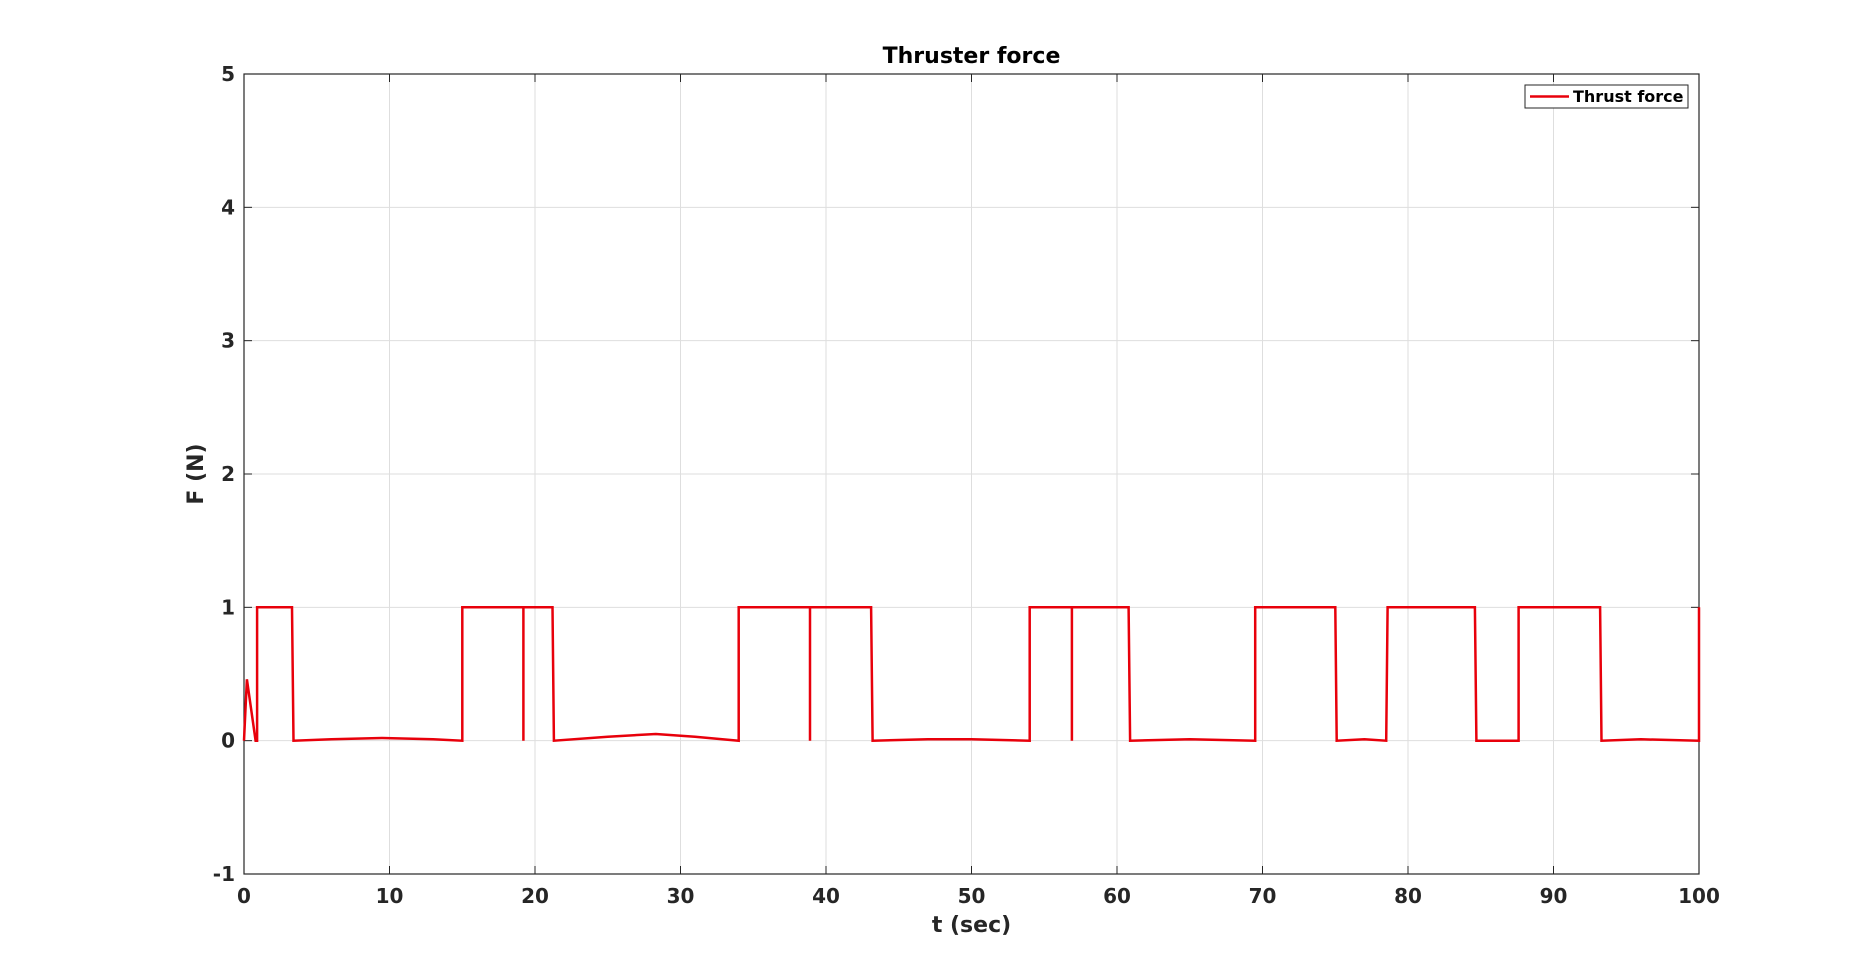  Describe the element at coordinates (1263, 896) in the screenshot. I see `x-tick-label: 70` at that location.